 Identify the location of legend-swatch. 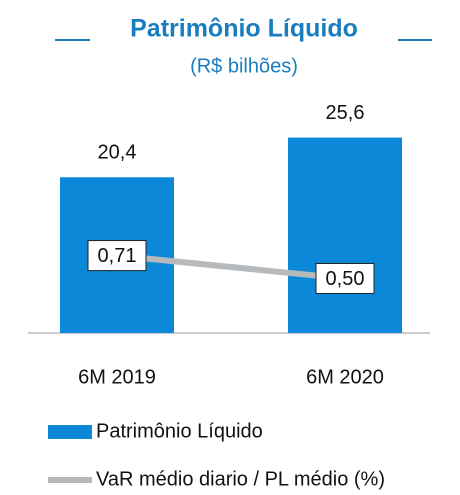
(70, 432).